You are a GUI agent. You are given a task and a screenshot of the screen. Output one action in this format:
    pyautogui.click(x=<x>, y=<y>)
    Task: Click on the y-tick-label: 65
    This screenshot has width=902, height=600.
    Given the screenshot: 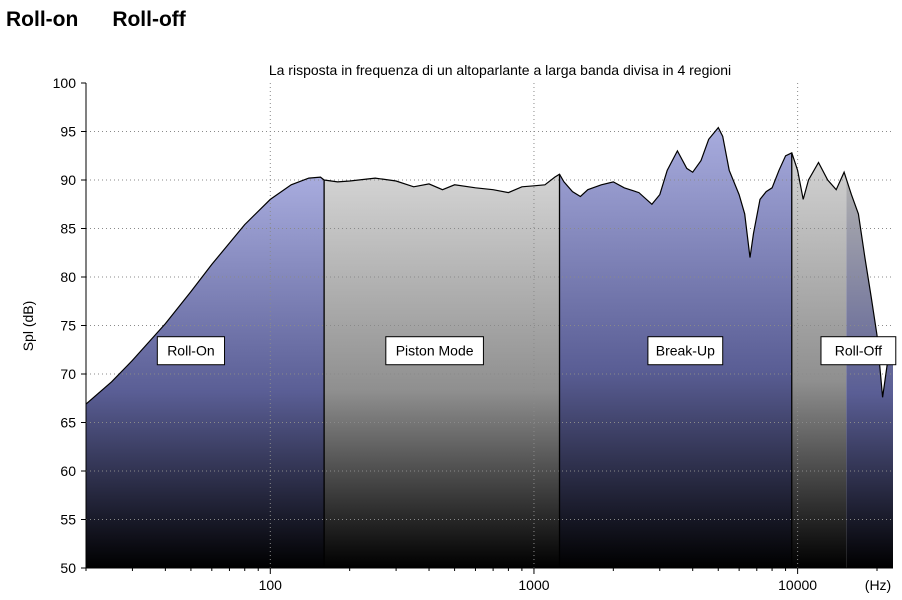 What is the action you would take?
    pyautogui.click(x=68, y=423)
    